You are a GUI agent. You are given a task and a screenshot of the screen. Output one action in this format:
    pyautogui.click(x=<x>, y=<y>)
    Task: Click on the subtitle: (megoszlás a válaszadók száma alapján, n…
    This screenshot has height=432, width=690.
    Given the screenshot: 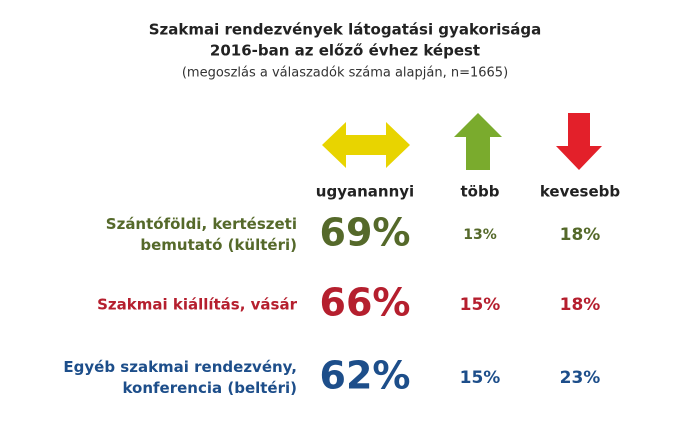 What is the action you would take?
    pyautogui.click(x=345, y=73)
    